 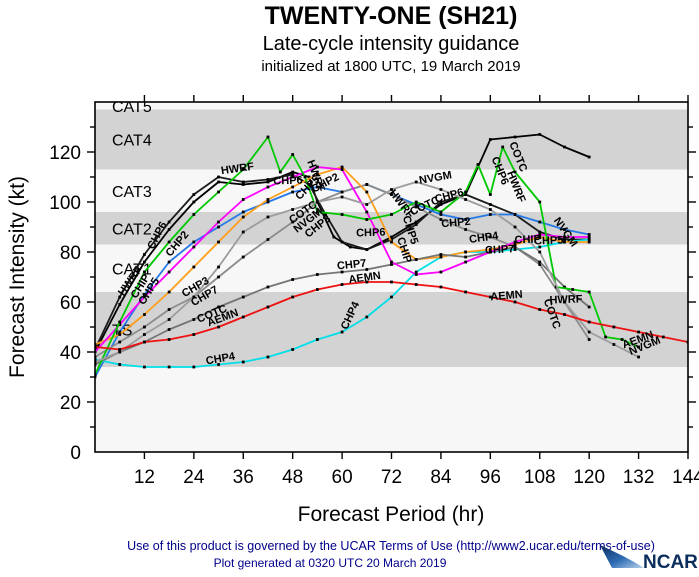 What do you see at coordinates (566, 299) in the screenshot?
I see `model-label-hwrf: HWRF` at bounding box center [566, 299].